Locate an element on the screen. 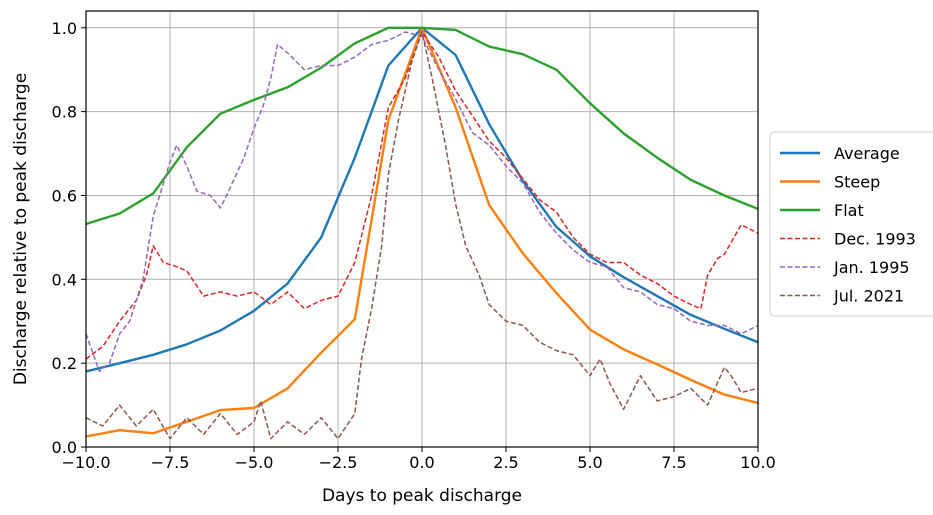  x-tick-label: −5.0 is located at coordinates (254, 462).